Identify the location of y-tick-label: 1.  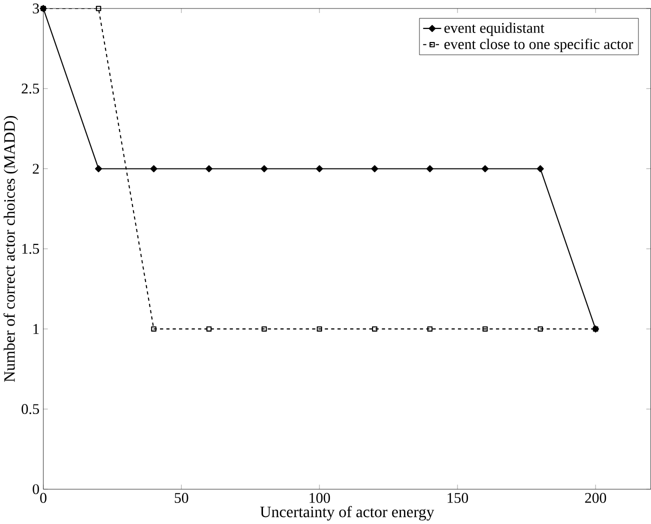
(36, 329).